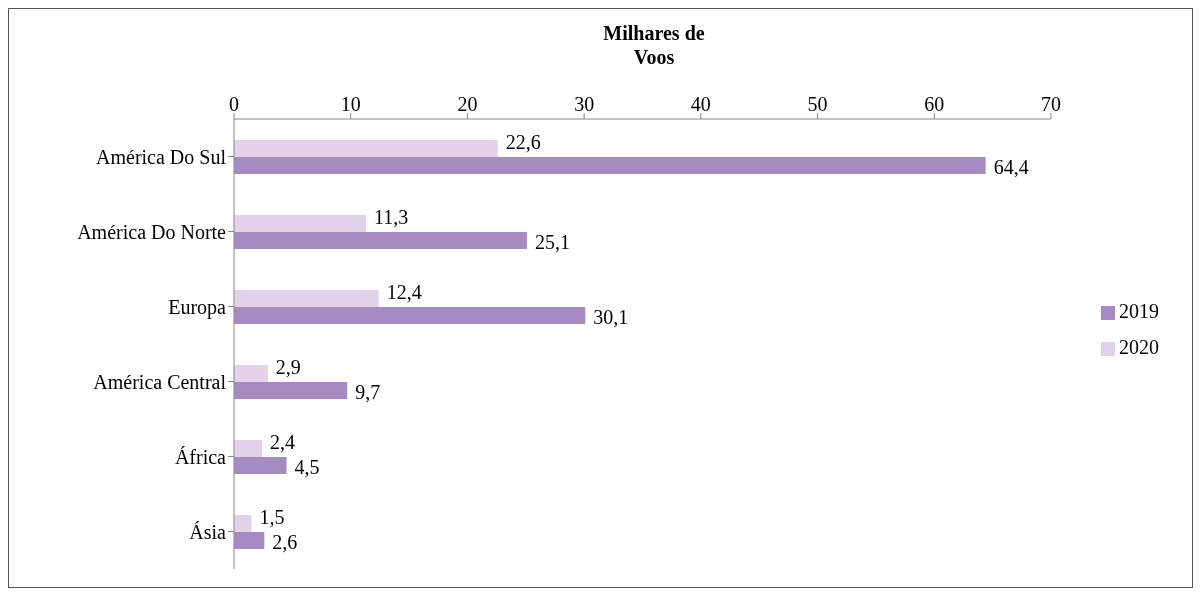 The image size is (1201, 596). I want to click on y-tick-label: América Central, so click(160, 381).